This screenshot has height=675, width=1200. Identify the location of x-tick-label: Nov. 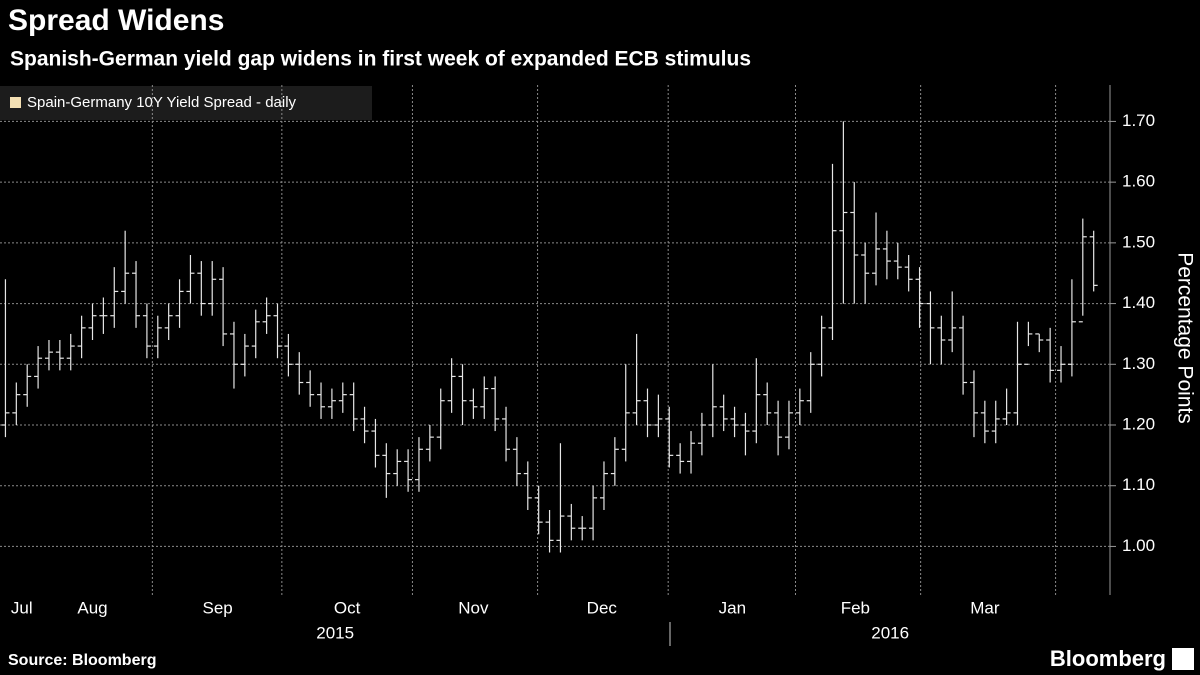
(473, 607).